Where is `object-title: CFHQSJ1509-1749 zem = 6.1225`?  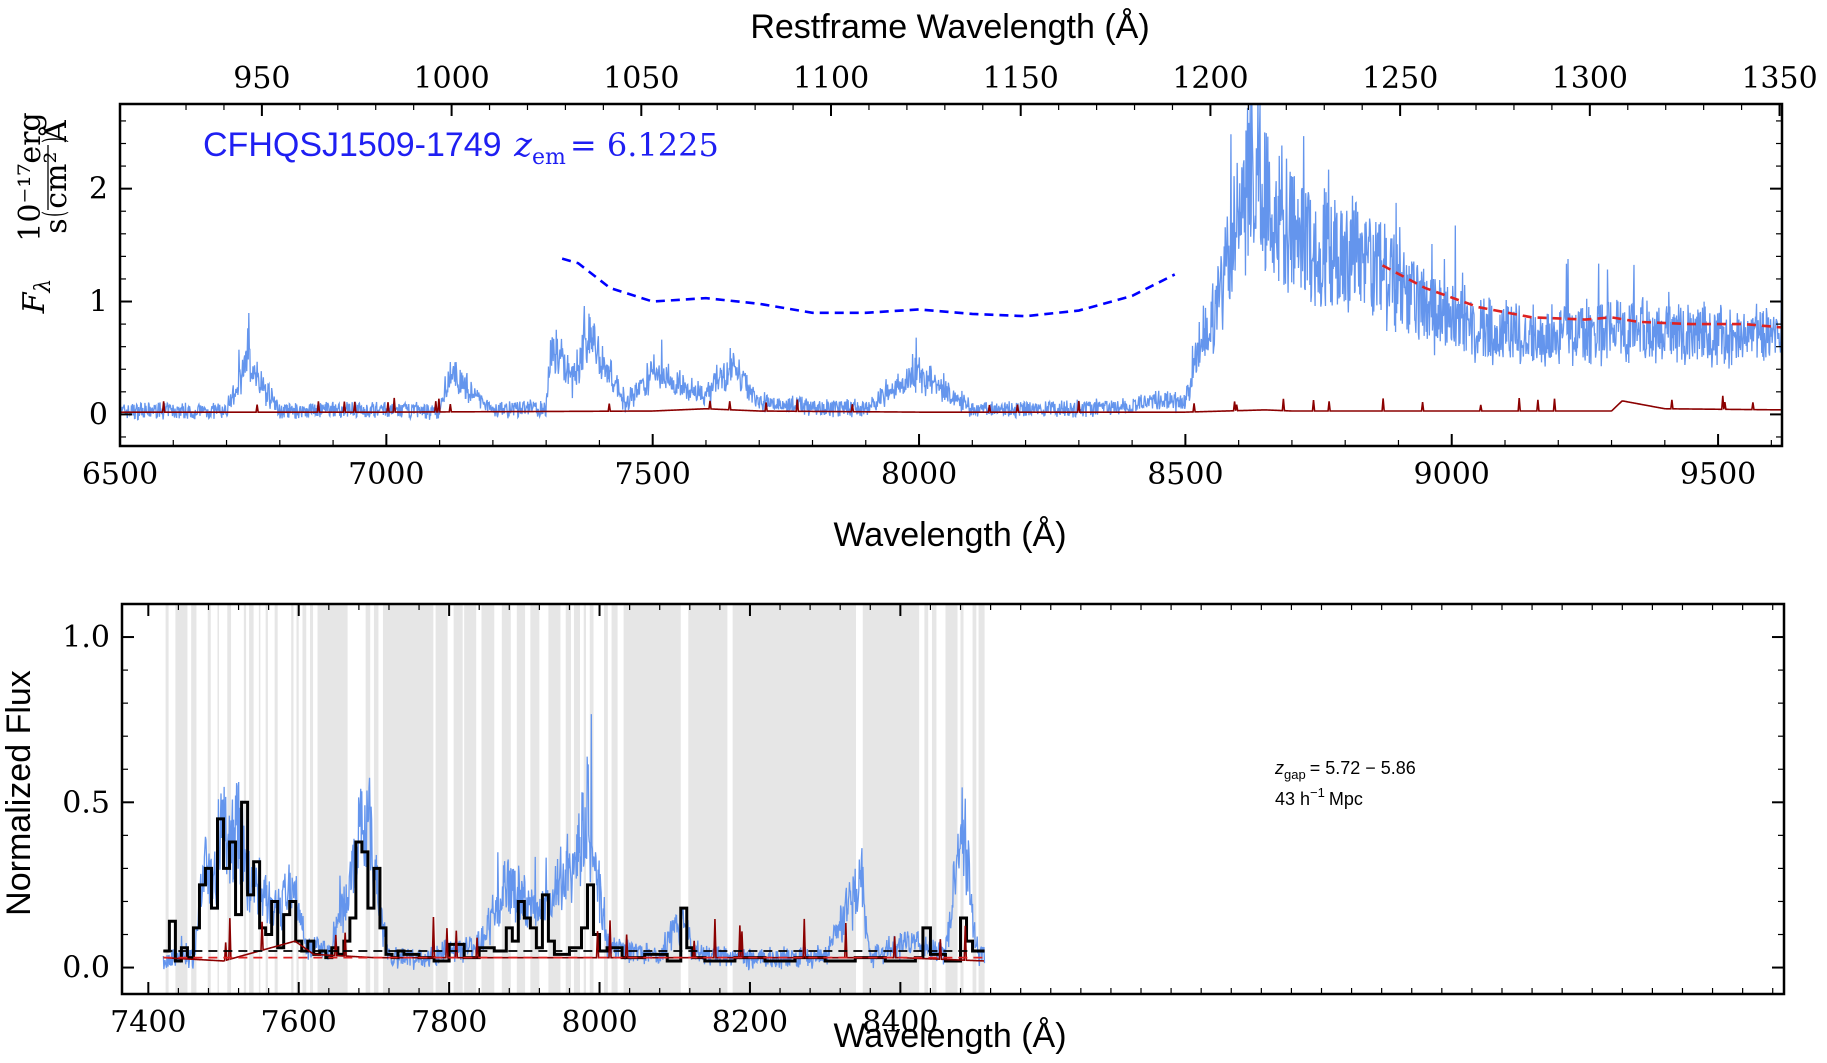 object-title: CFHQSJ1509-1749 zem = 6.1225 is located at coordinates (461, 147).